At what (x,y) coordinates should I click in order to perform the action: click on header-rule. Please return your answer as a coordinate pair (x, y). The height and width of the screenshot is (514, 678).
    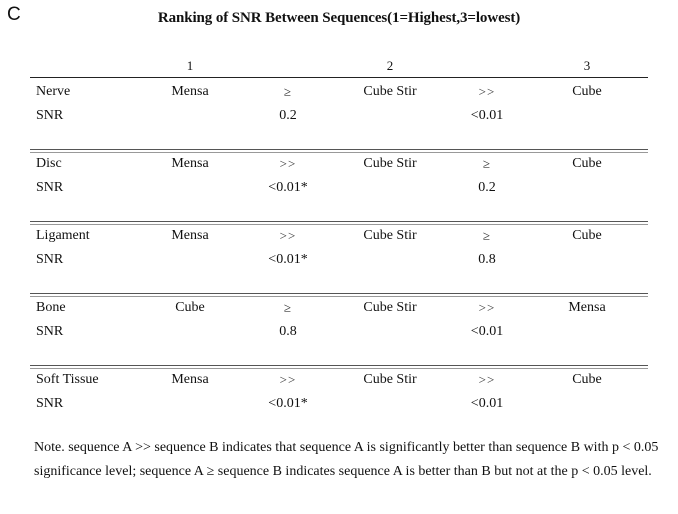
    Looking at the image, I should click on (339, 77).